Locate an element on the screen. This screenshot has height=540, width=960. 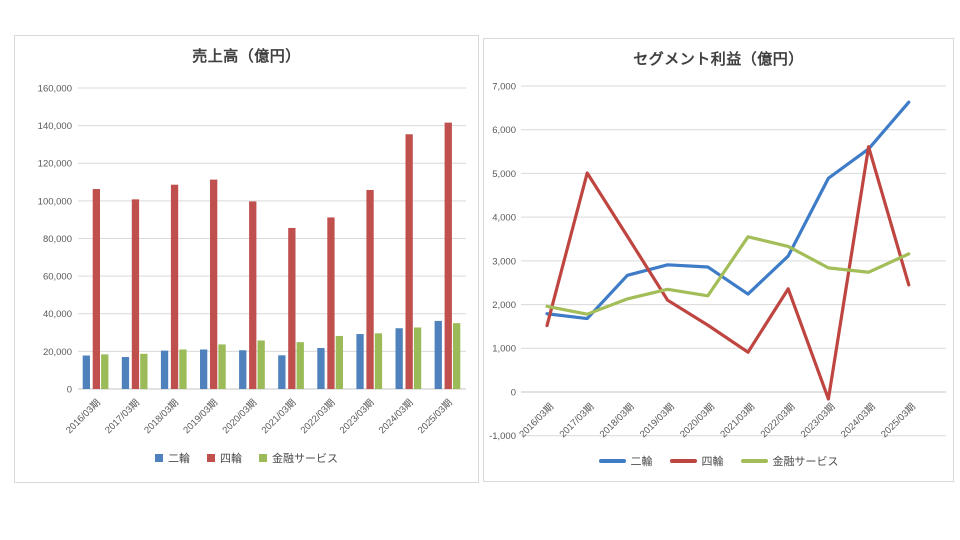
svg-text: 100,000 is located at coordinates (55, 201).